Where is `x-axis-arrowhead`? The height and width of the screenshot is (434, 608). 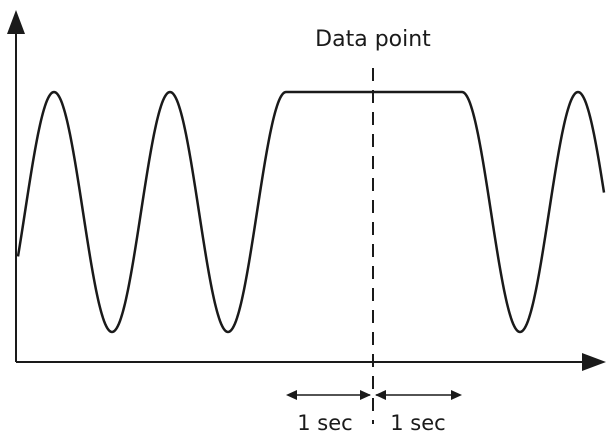
x-axis-arrowhead is located at coordinates (594, 362).